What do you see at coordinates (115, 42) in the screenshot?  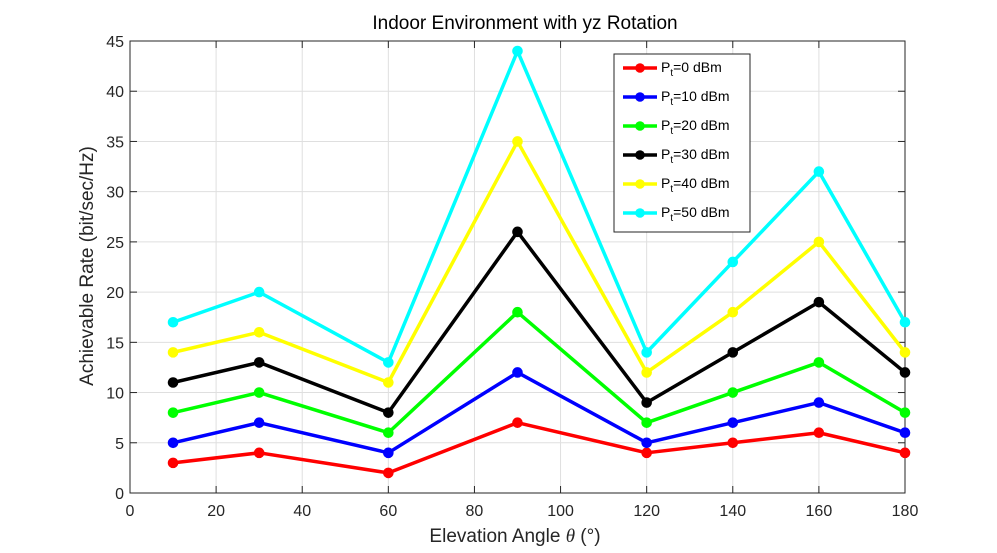 I see `y-tick-label: 45` at bounding box center [115, 42].